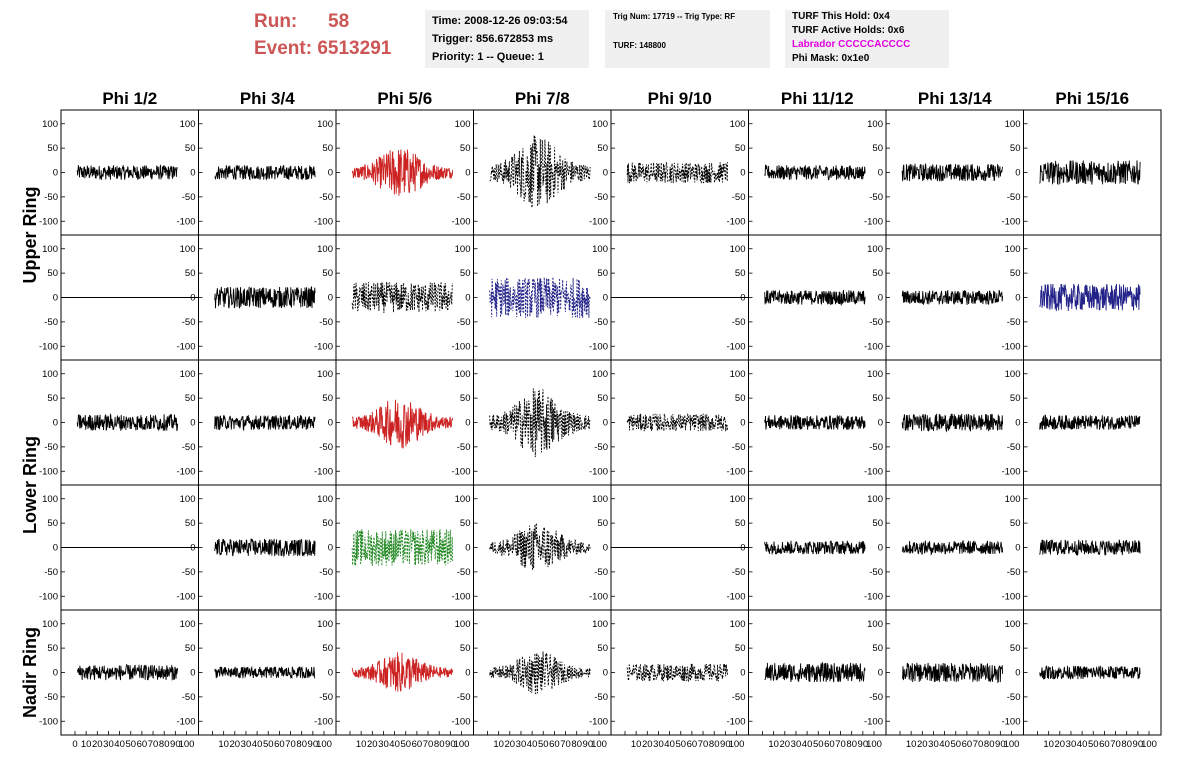 Image resolution: width=1196 pixels, height=772 pixels. What do you see at coordinates (493, 39) in the screenshot?
I see `trigger-text: Trigger: 856.672853 ms` at bounding box center [493, 39].